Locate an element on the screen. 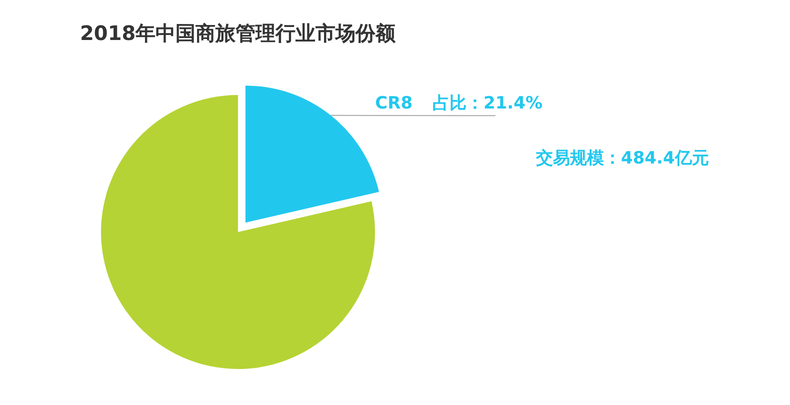 The width and height of the screenshot is (790, 405). chart-title: 2018年中国商旅管理行业市场份额 is located at coordinates (238, 33).